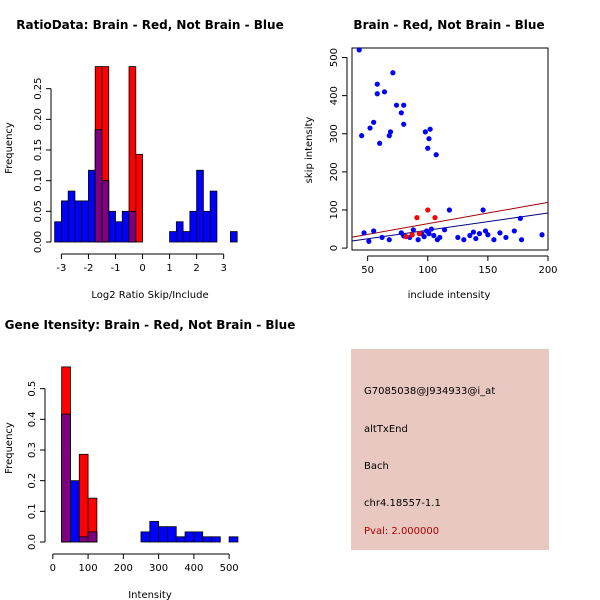 This screenshot has height=600, width=600. I want to click on not-brain-fit-line, so click(450, 227).